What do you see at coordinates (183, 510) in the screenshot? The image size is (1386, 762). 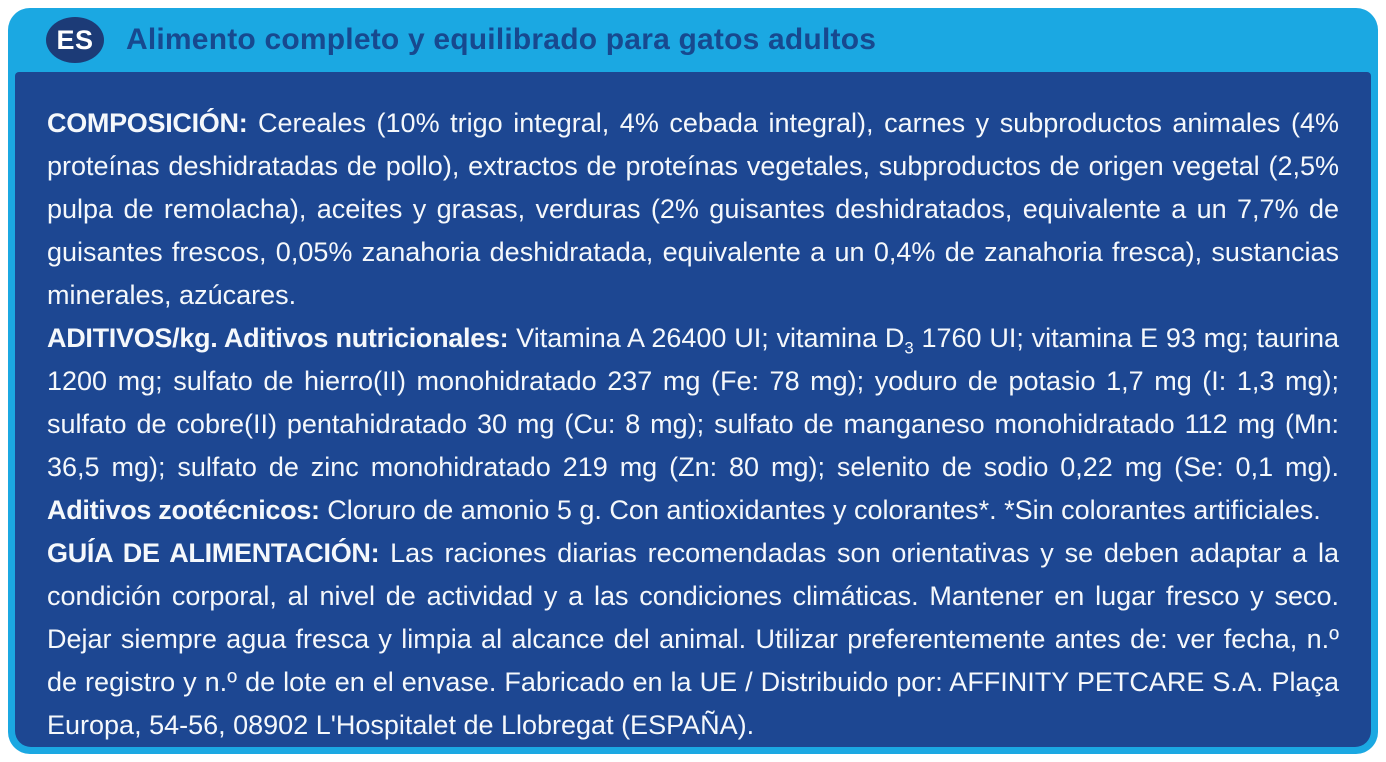 I see `zootechnical-additives-heading: Aditivos zootécnicos:` at bounding box center [183, 510].